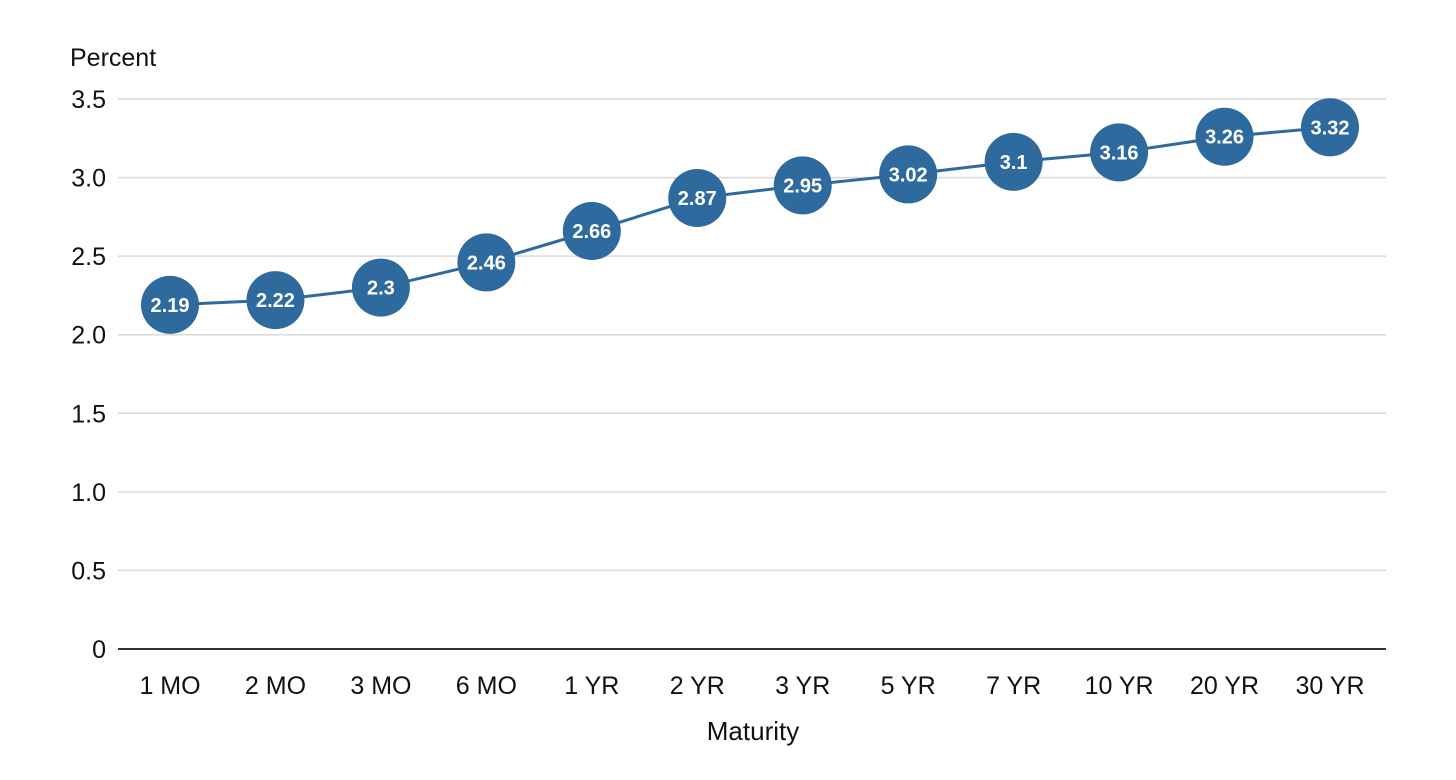 The image size is (1456, 780). I want to click on data-point-label: 2.3, so click(381, 289).